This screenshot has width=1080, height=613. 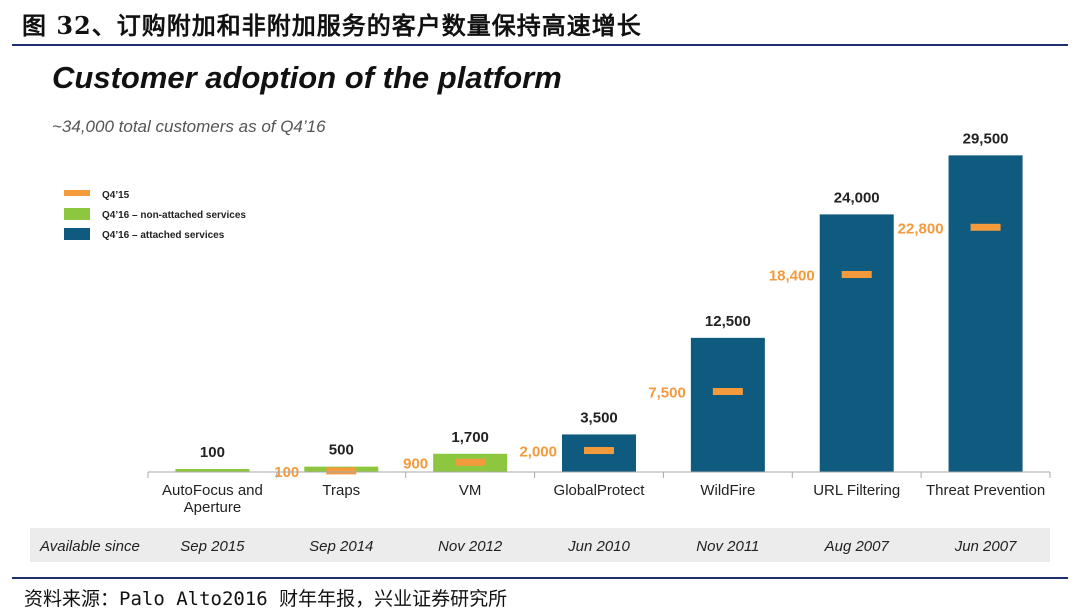 What do you see at coordinates (341, 490) in the screenshot?
I see `category-label-2: Traps` at bounding box center [341, 490].